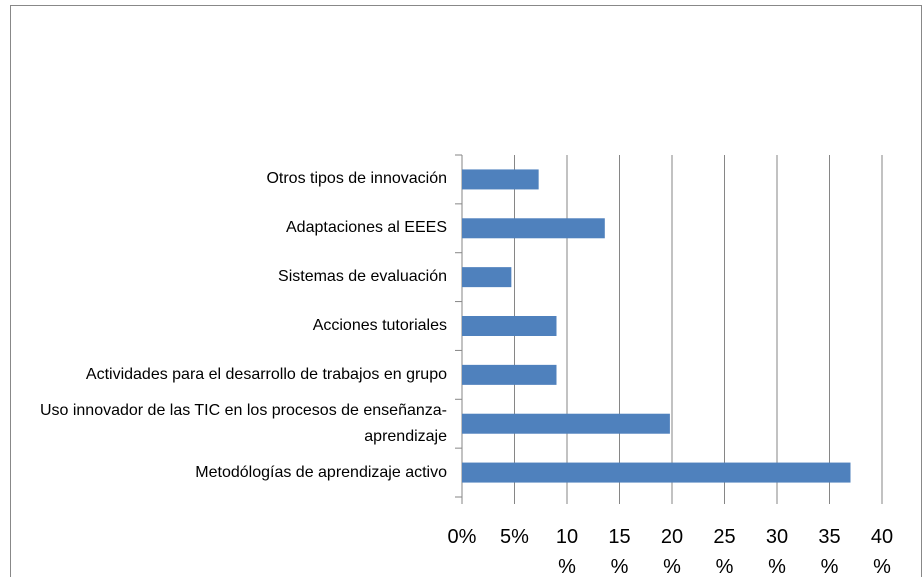 The height and width of the screenshot is (577, 924). What do you see at coordinates (356, 179) in the screenshot?
I see `y-tick-label: Otros tipos de innovación` at bounding box center [356, 179].